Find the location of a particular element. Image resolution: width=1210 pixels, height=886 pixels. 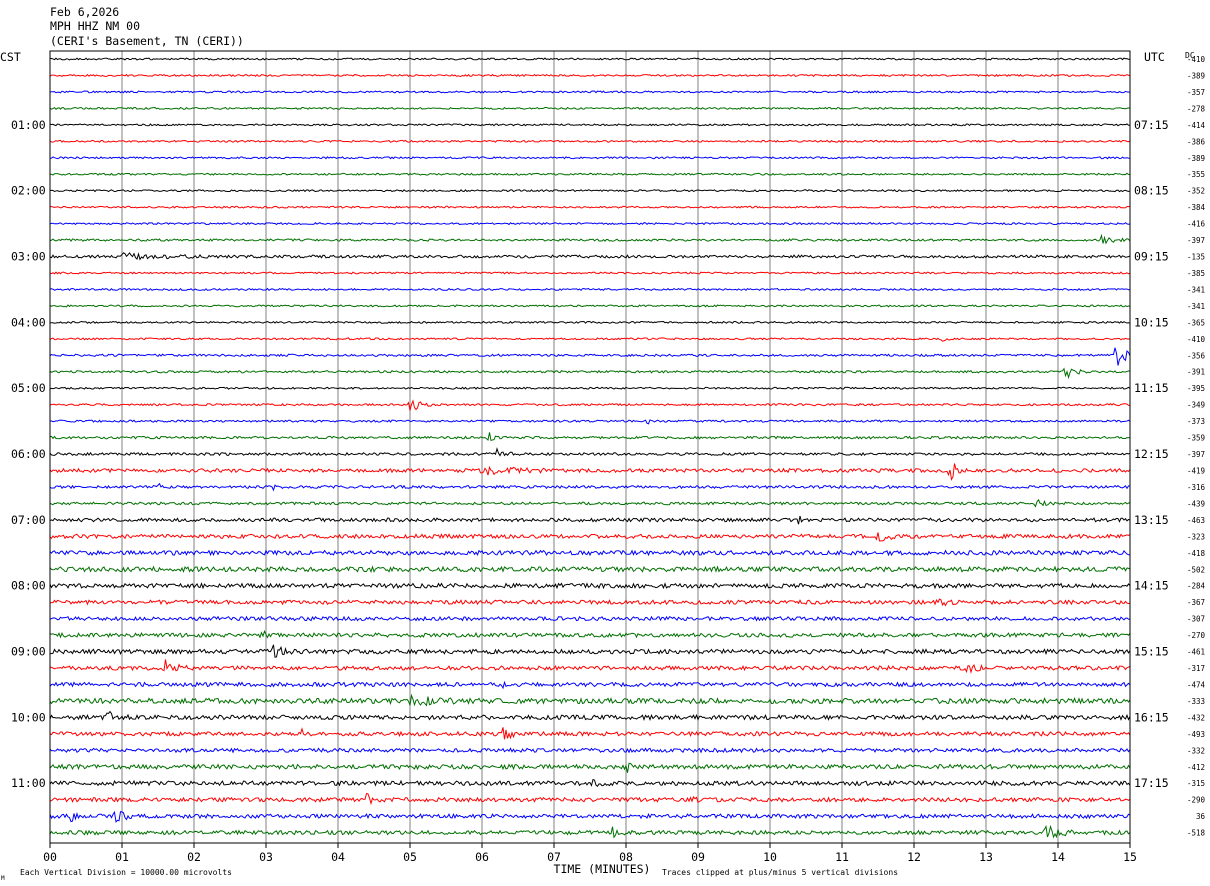

x-tick-label: 05 is located at coordinates (410, 857).